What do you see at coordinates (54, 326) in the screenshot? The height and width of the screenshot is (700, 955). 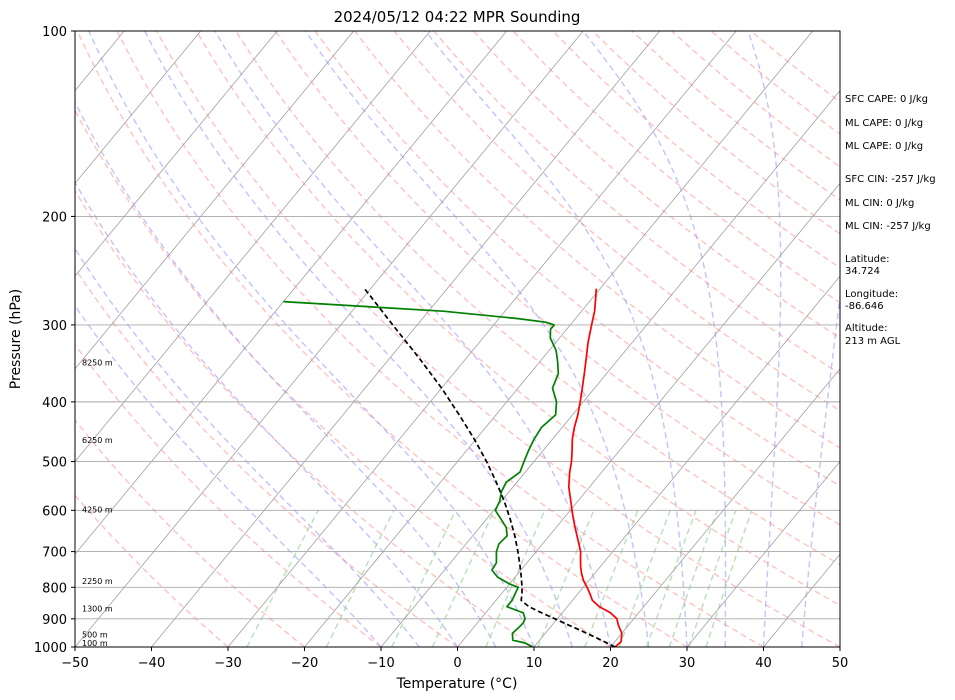 I see `y-tick-label: 300` at bounding box center [54, 326].